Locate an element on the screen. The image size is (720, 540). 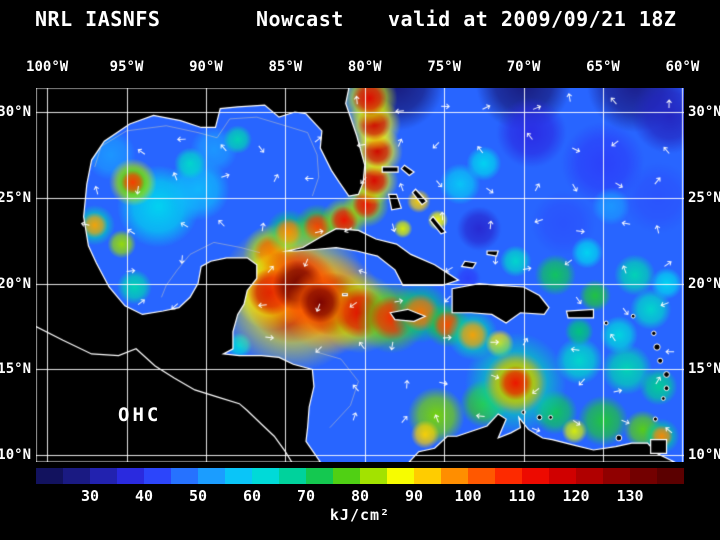
longitude-axis: 100°W 95°W 90°W 85°W 80°W 75°W 70°W 65°W 60°W is located at coordinates (362, 69).